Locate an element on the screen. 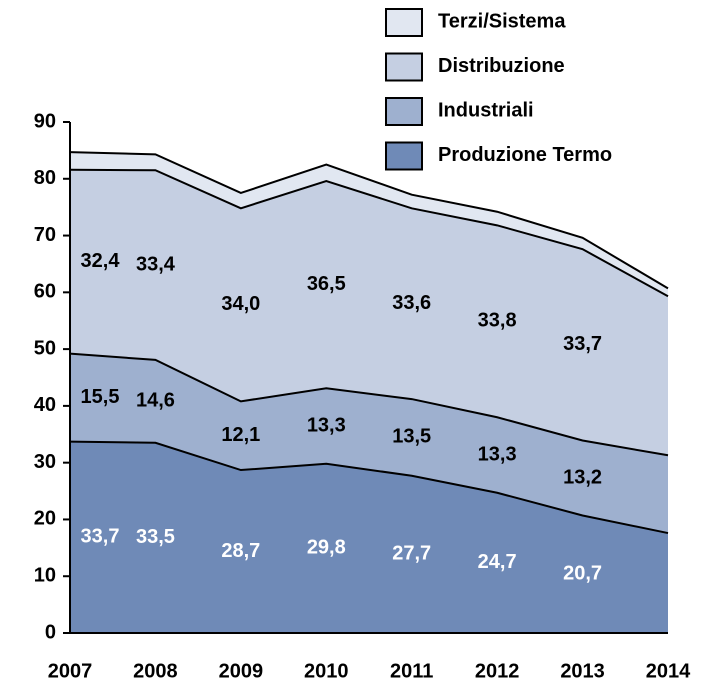  y-tick-label: 60 is located at coordinates (45, 292).